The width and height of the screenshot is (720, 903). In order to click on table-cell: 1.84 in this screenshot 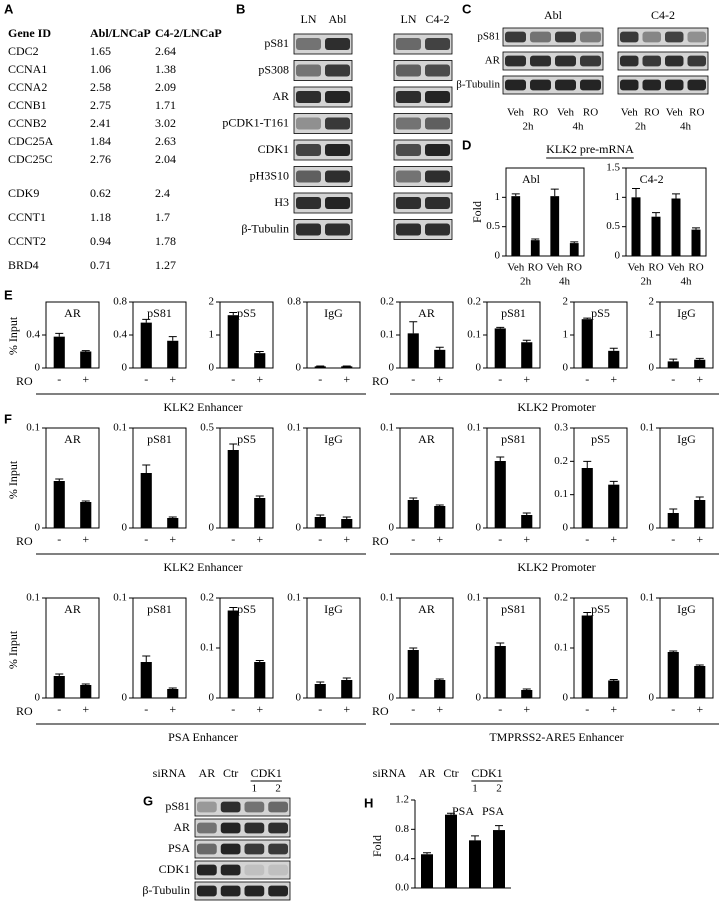, I will do `click(100, 141)`.